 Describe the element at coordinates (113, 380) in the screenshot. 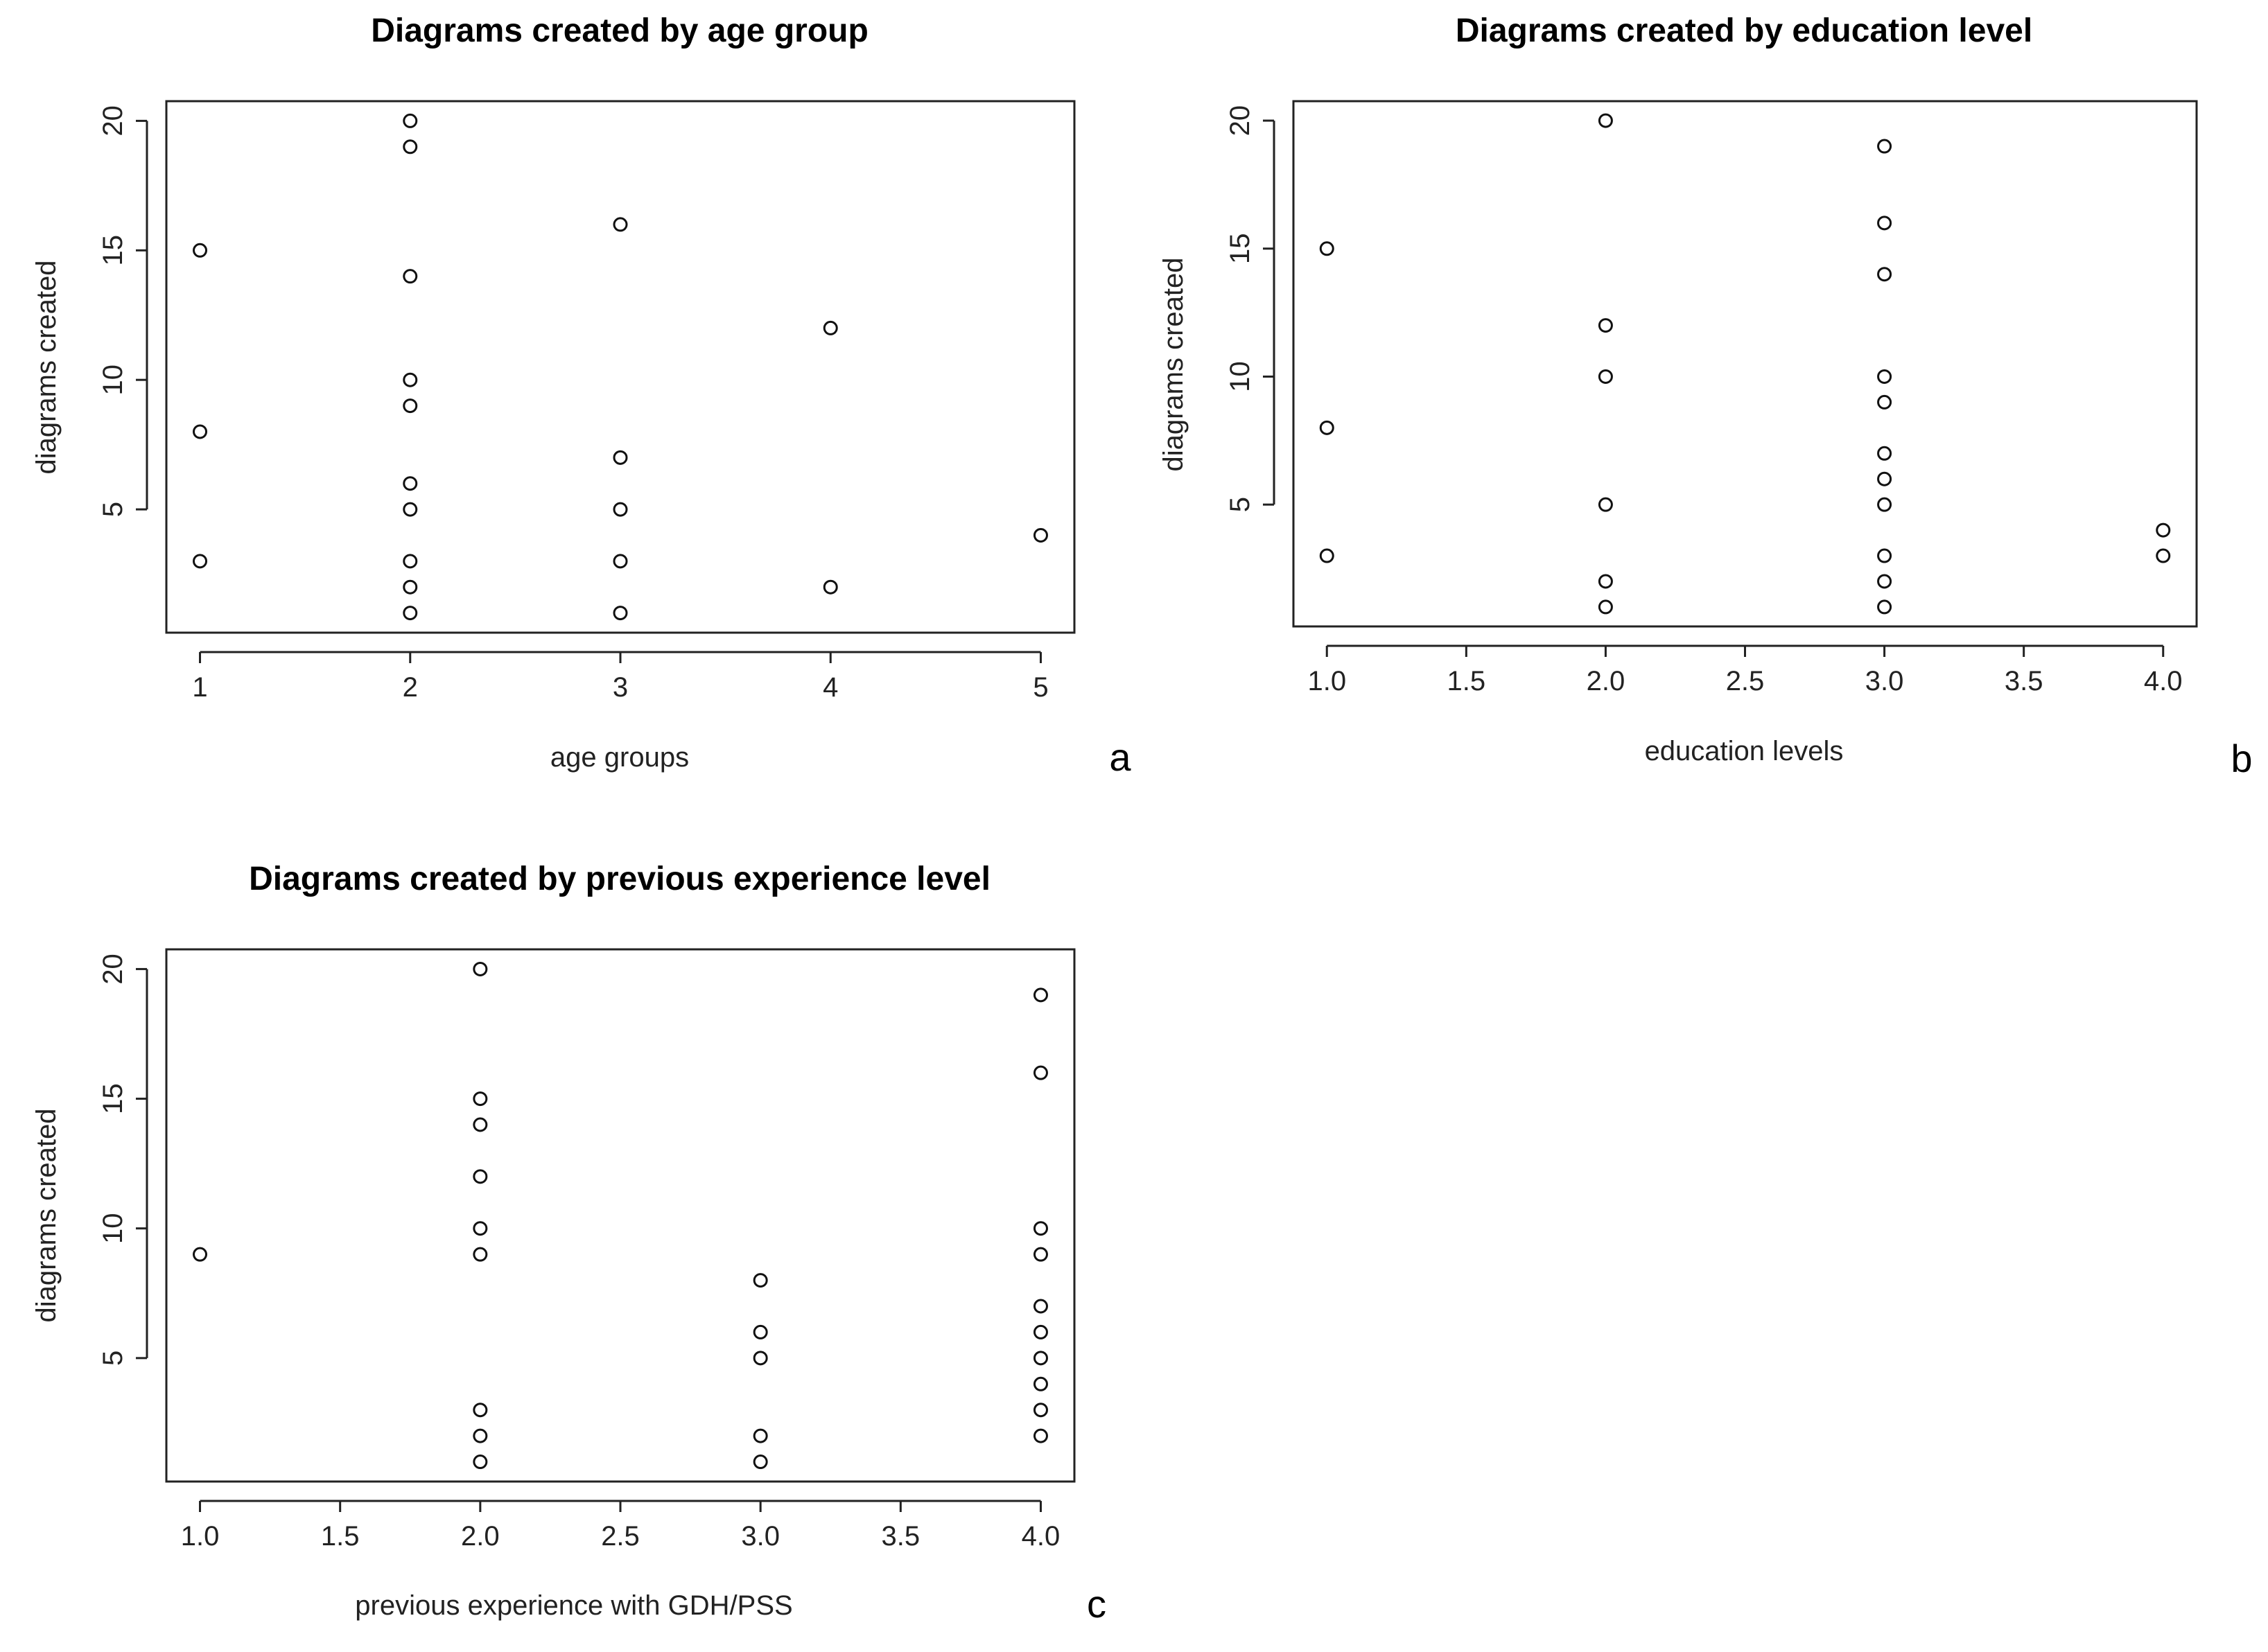

I see `panel-a-y-tick-label: 10` at that location.